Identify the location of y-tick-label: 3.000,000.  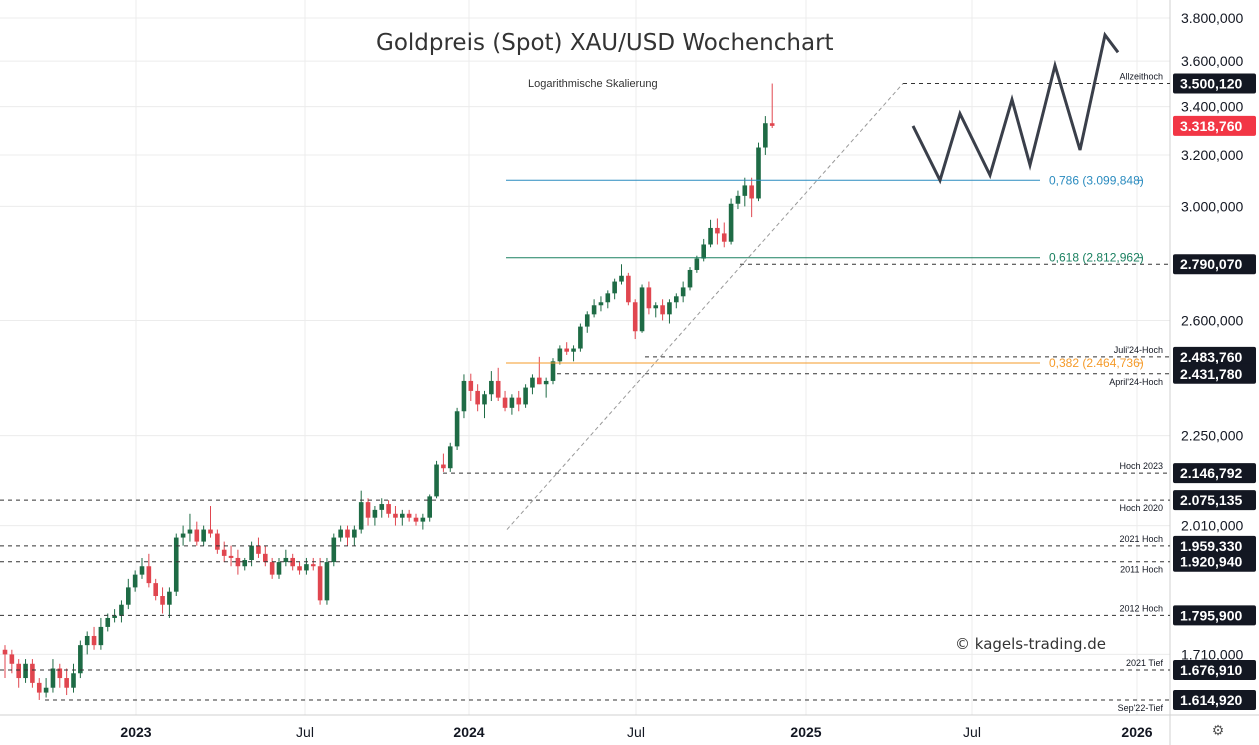
(1212, 206).